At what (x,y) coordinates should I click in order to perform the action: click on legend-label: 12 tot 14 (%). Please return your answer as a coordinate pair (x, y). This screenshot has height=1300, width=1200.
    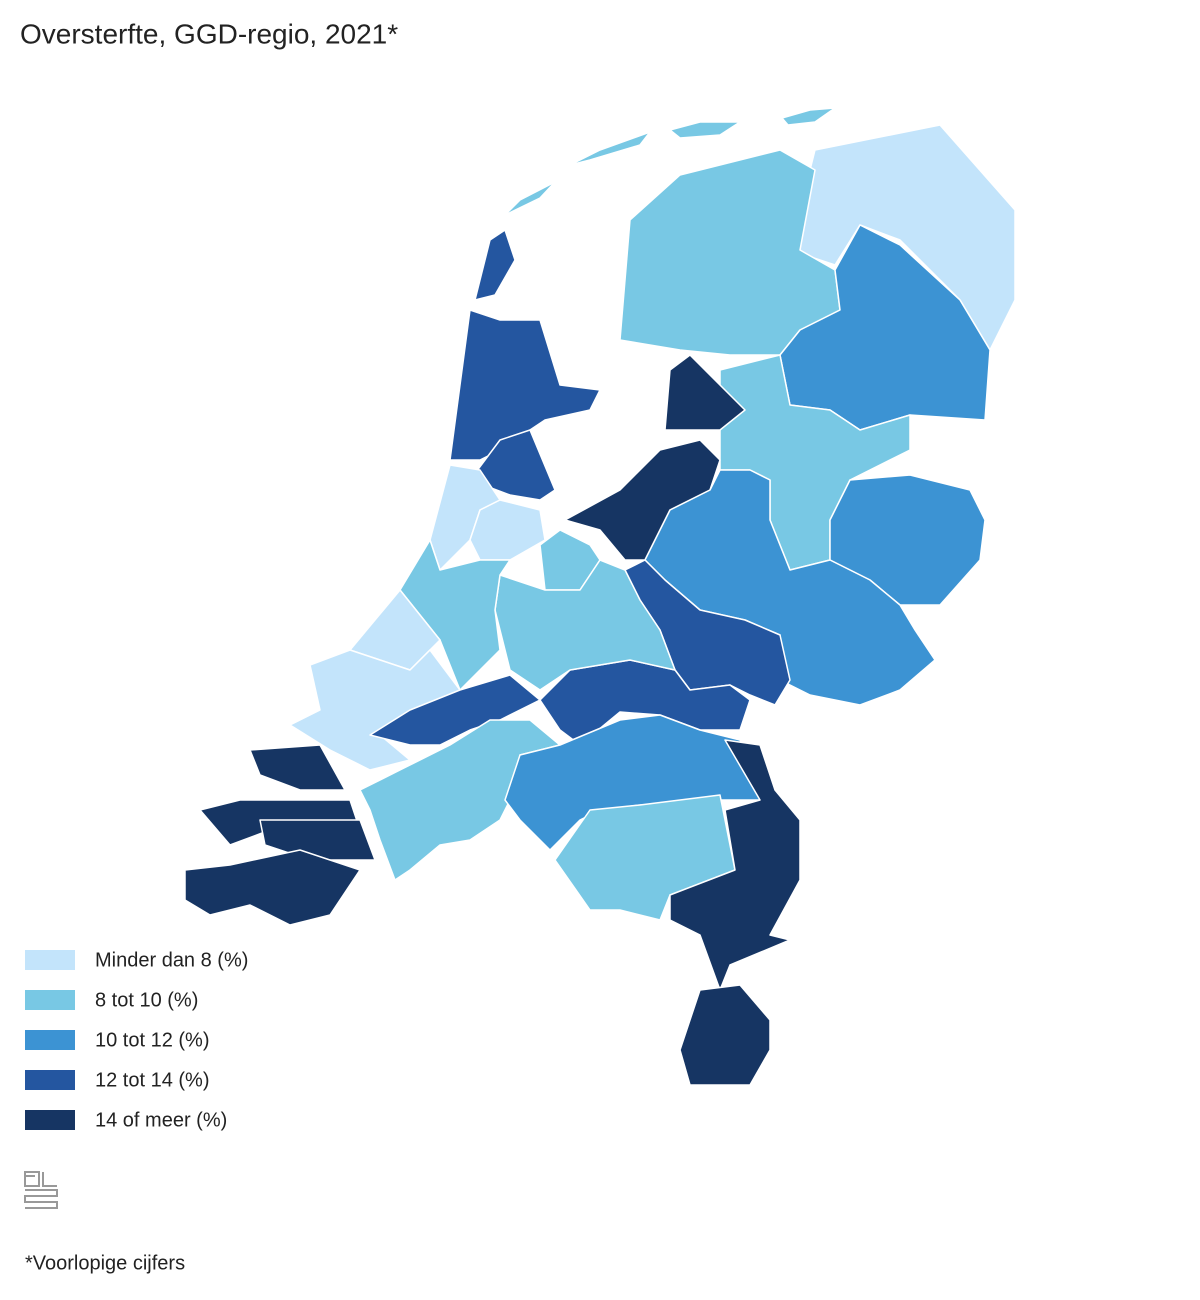
    Looking at the image, I should click on (152, 1080).